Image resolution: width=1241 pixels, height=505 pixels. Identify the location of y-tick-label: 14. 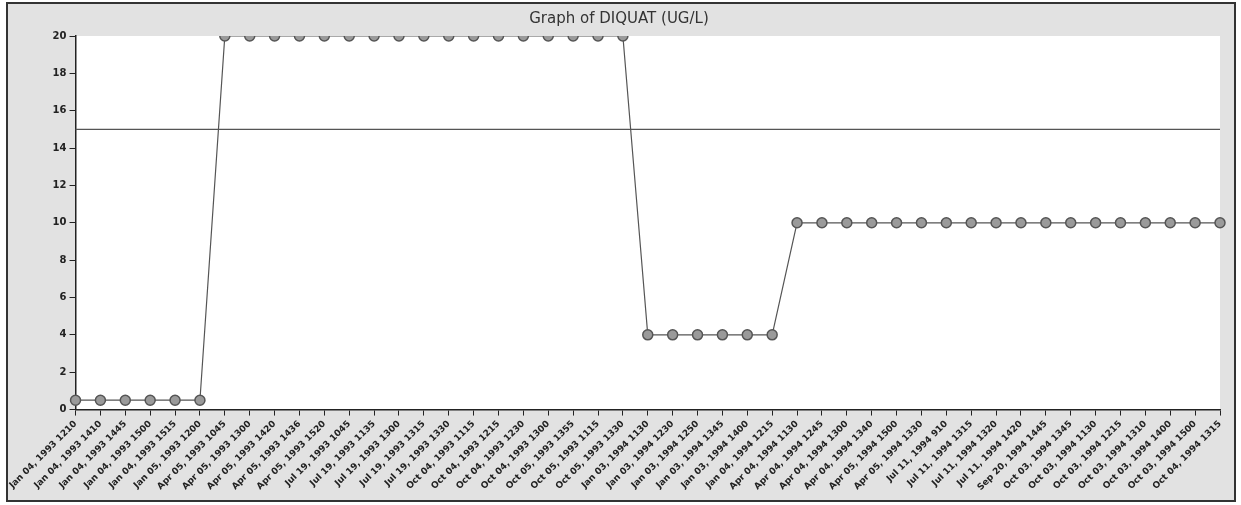
(59, 147).